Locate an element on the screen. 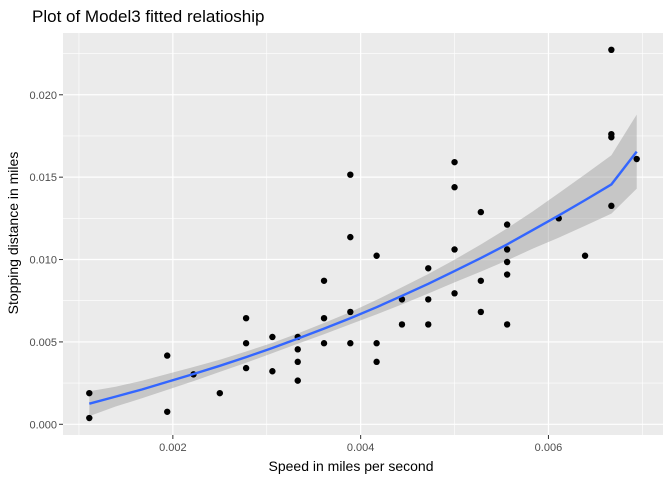 This screenshot has width=672, height=480. x-axis-title: Speed in miles per second is located at coordinates (351, 466).